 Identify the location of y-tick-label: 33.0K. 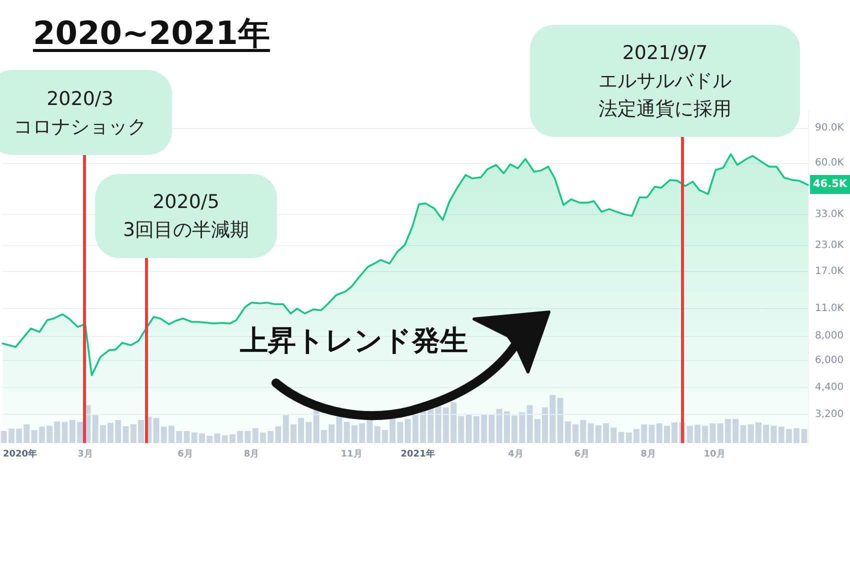
(829, 214).